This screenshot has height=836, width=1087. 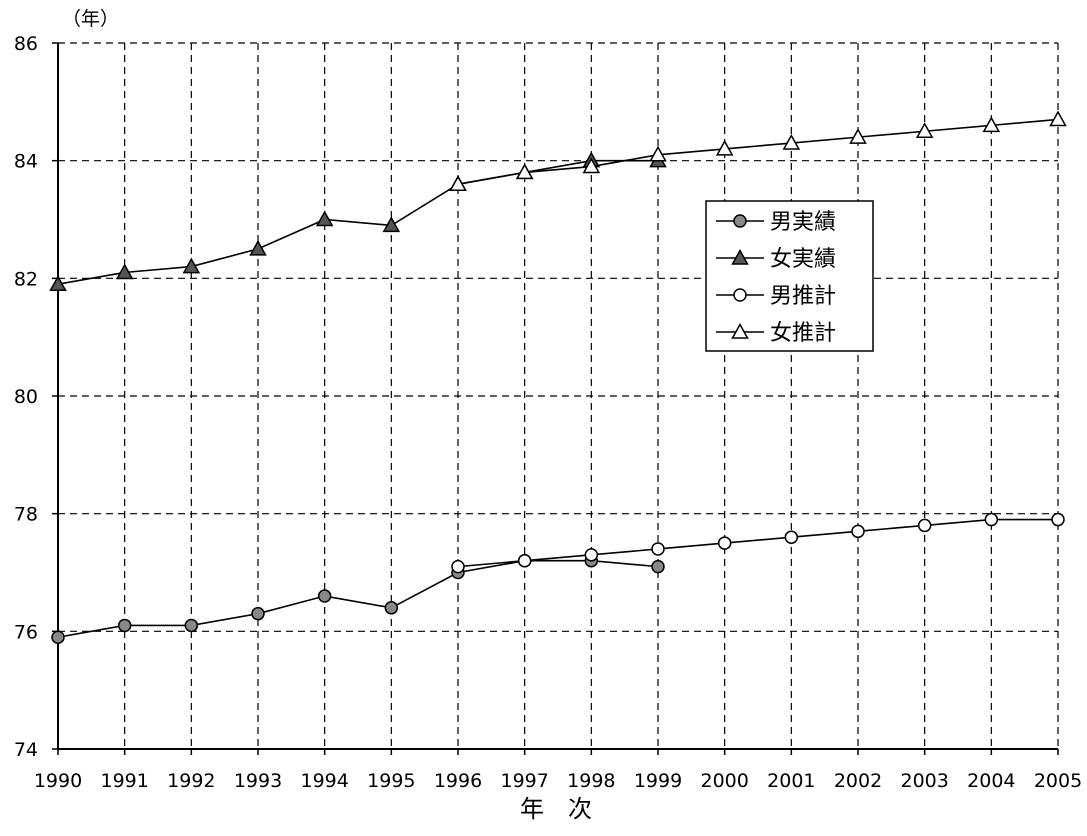 What do you see at coordinates (26, 632) in the screenshot?
I see `y-tick-label: 76` at bounding box center [26, 632].